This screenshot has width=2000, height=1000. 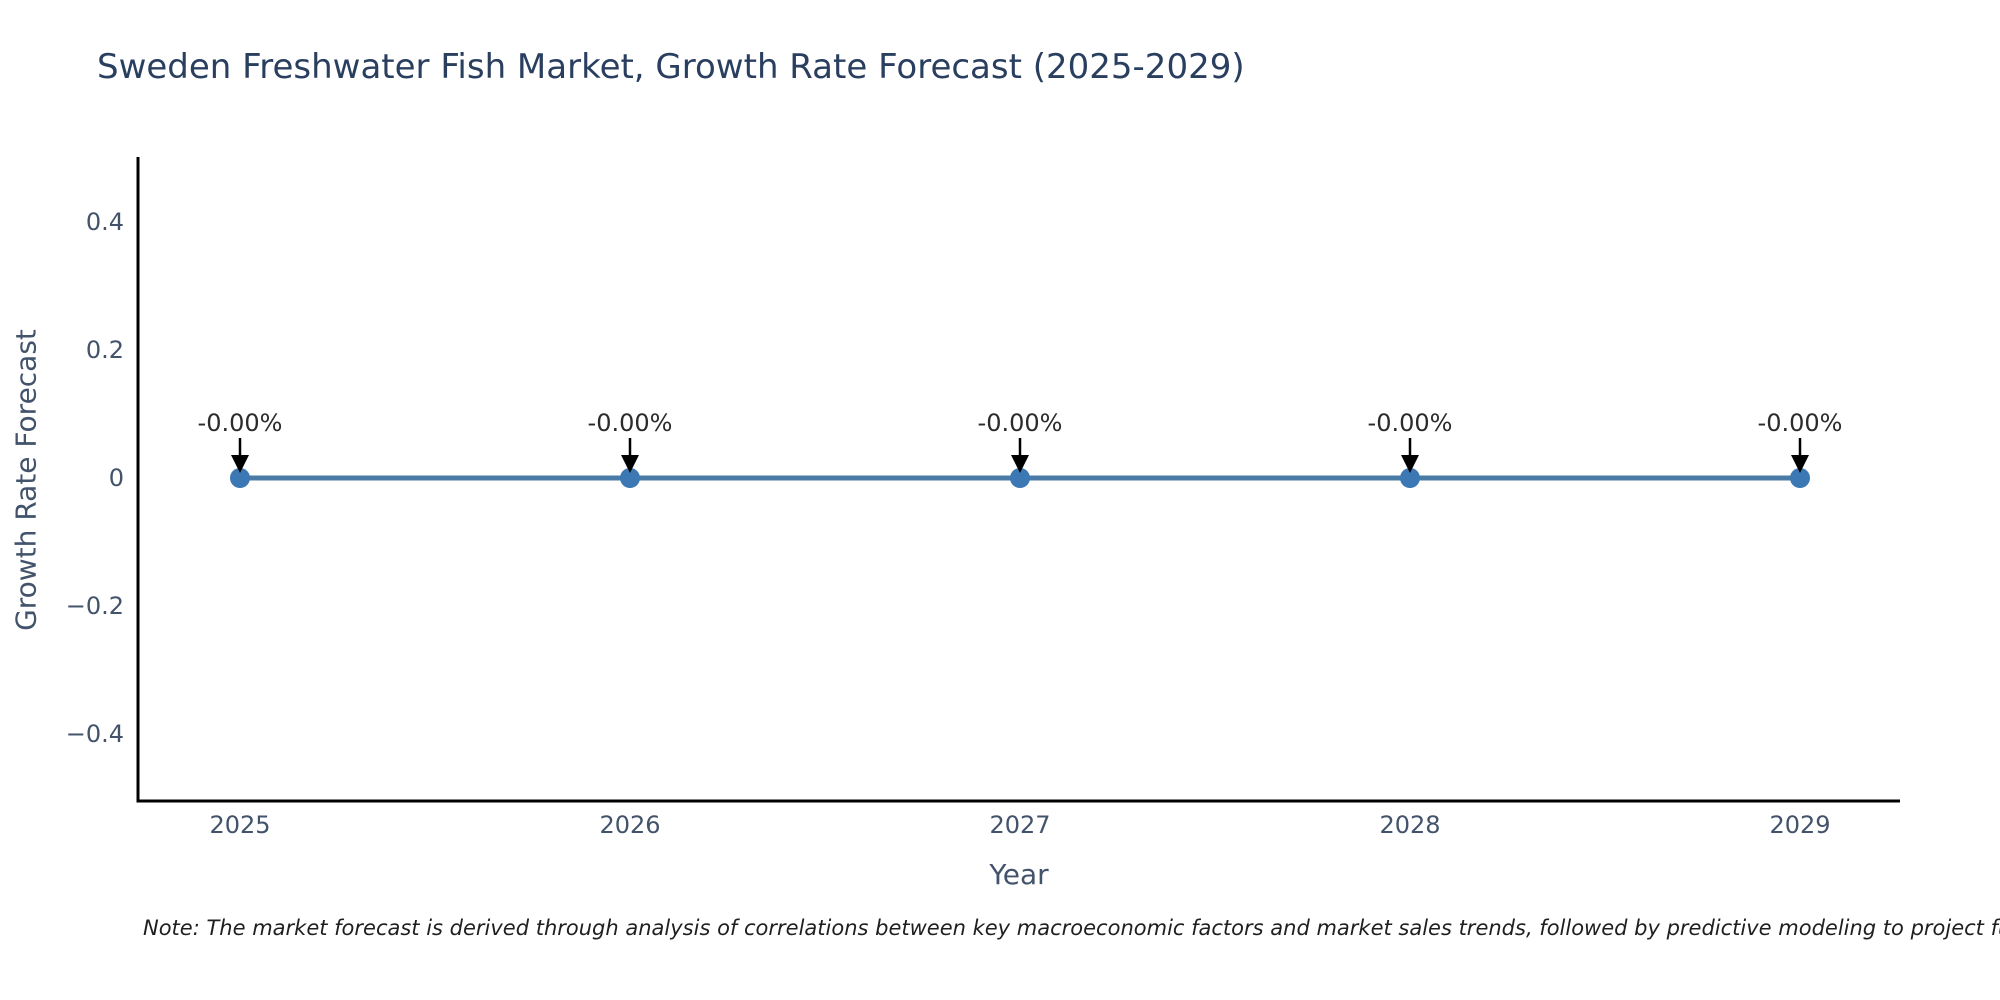 I want to click on y-tick-label: 0, so click(x=116, y=478).